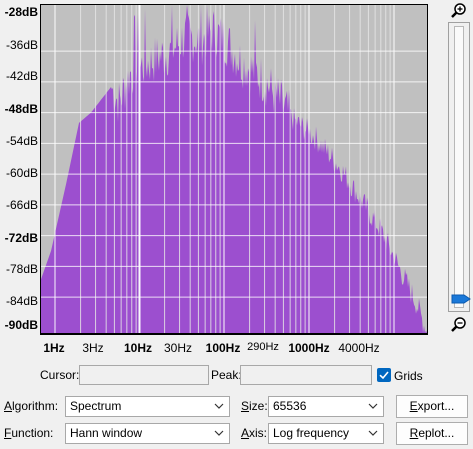 The width and height of the screenshot is (473, 449). What do you see at coordinates (31, 406) in the screenshot?
I see `algorithm-label: Algorithm:` at bounding box center [31, 406].